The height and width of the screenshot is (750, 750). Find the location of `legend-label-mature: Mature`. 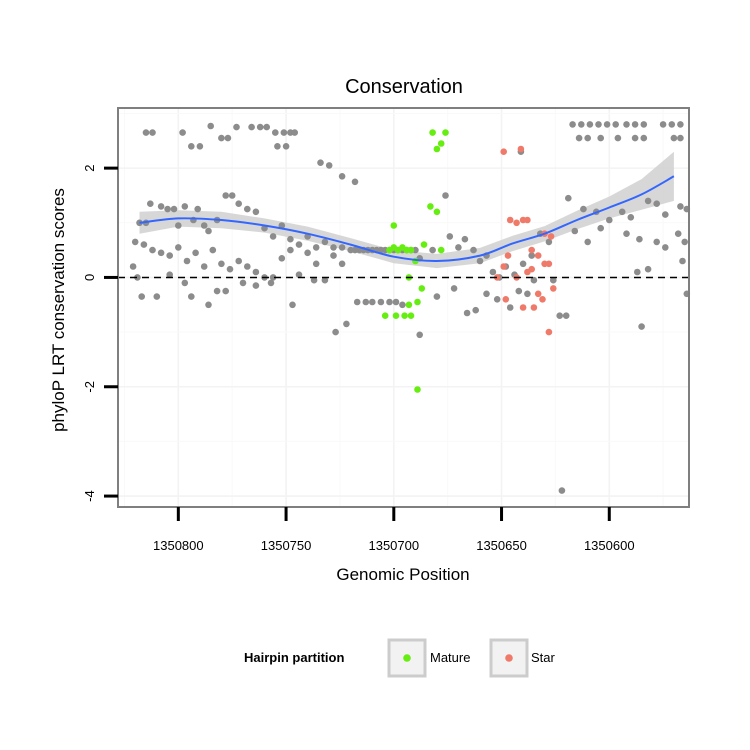

legend-label-mature: Mature is located at coordinates (450, 657).